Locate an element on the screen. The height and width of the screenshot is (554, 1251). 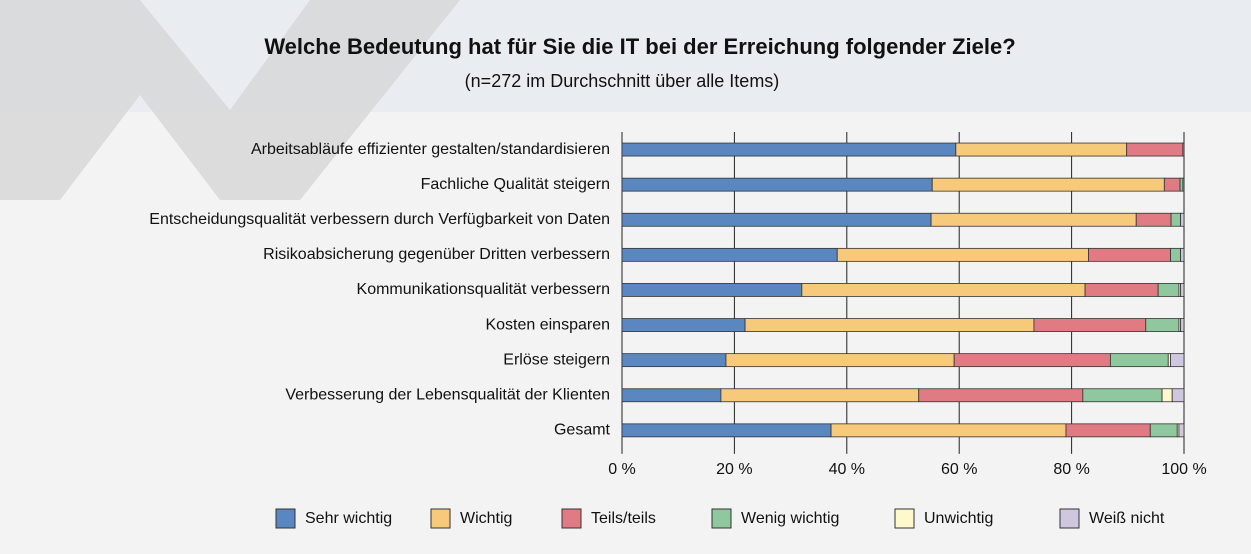
y-tick-label: Gesamt is located at coordinates (582, 430).